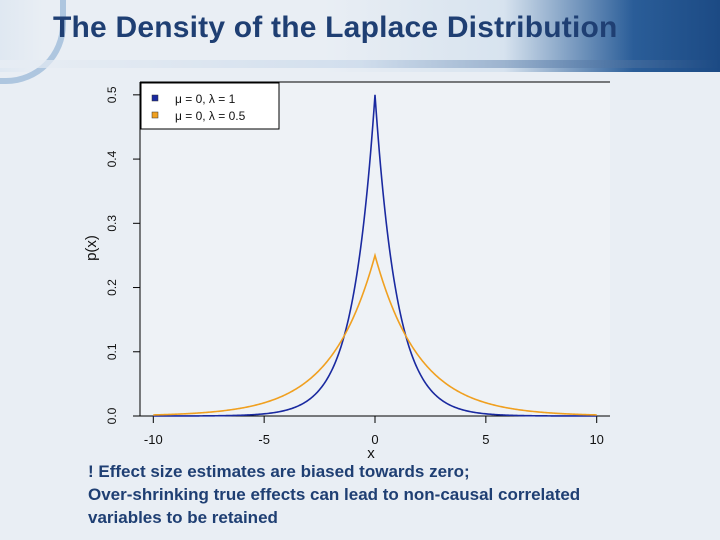  Describe the element at coordinates (205, 99) in the screenshot. I see `legend-label-series1: μ = 0, λ = 1` at that location.